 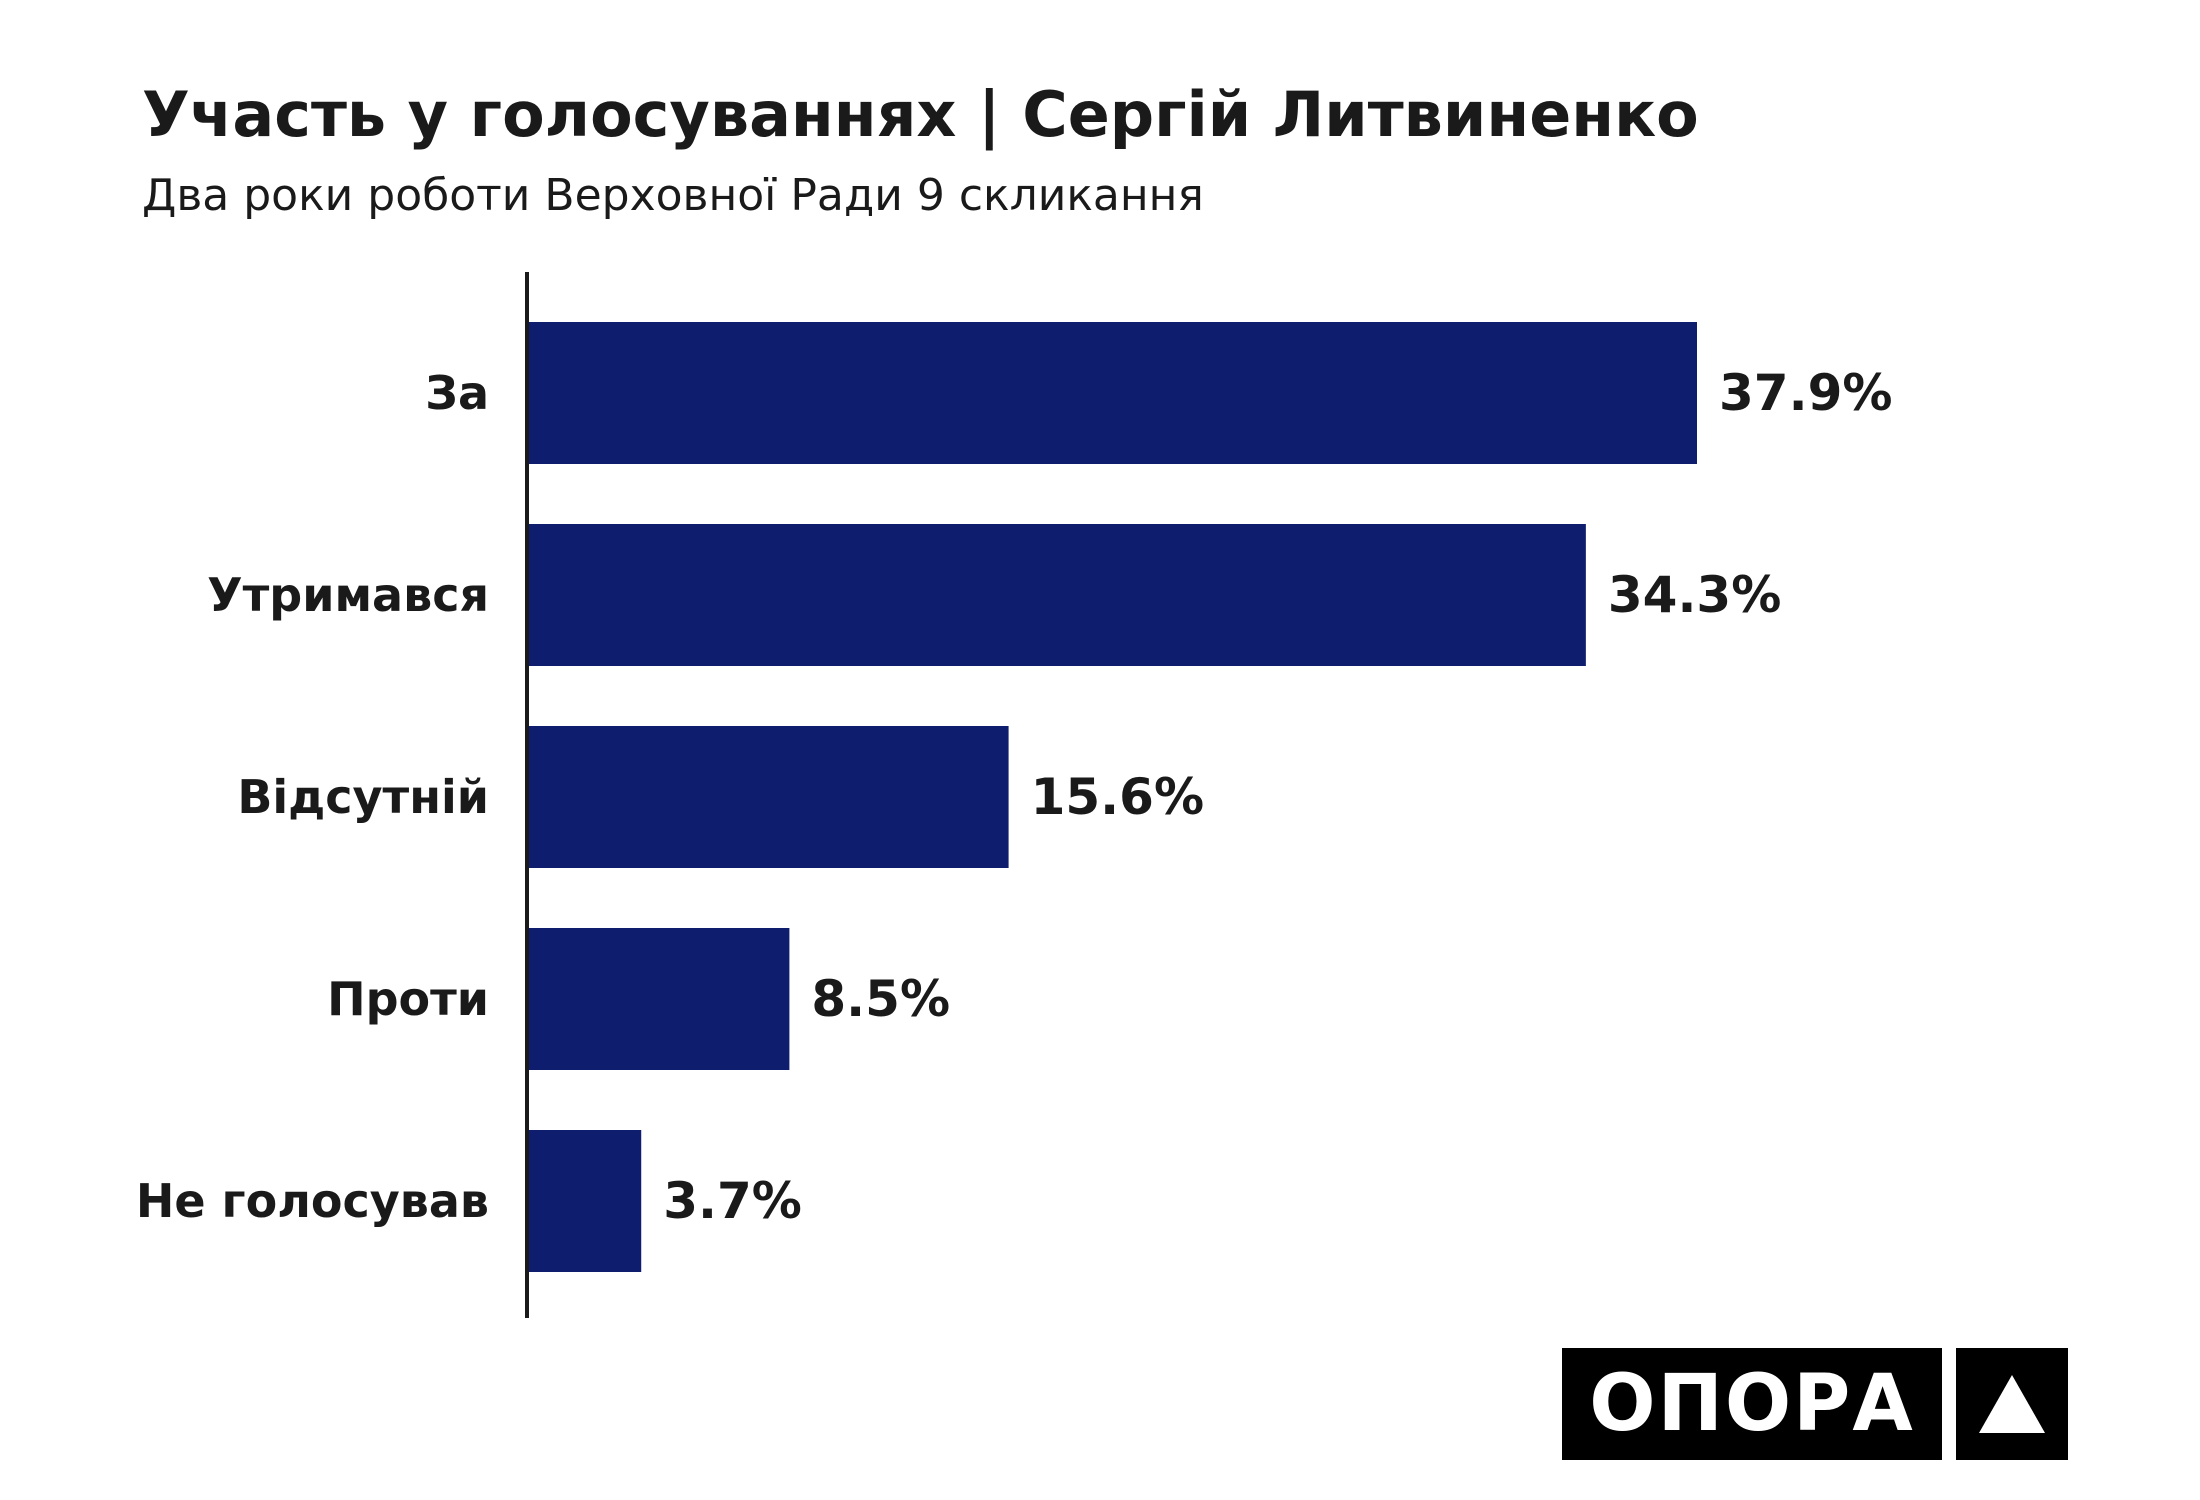 I want to click on value-label-ne-holosuvav: 3.7%, so click(x=732, y=1201).